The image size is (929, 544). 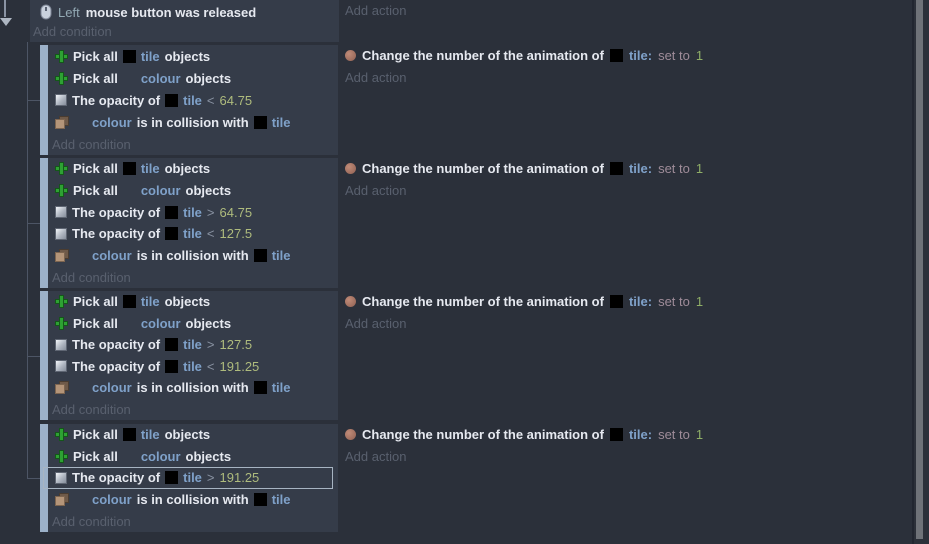 I want to click on condition-row: The opacity of tile >127.5, so click(x=193, y=345).